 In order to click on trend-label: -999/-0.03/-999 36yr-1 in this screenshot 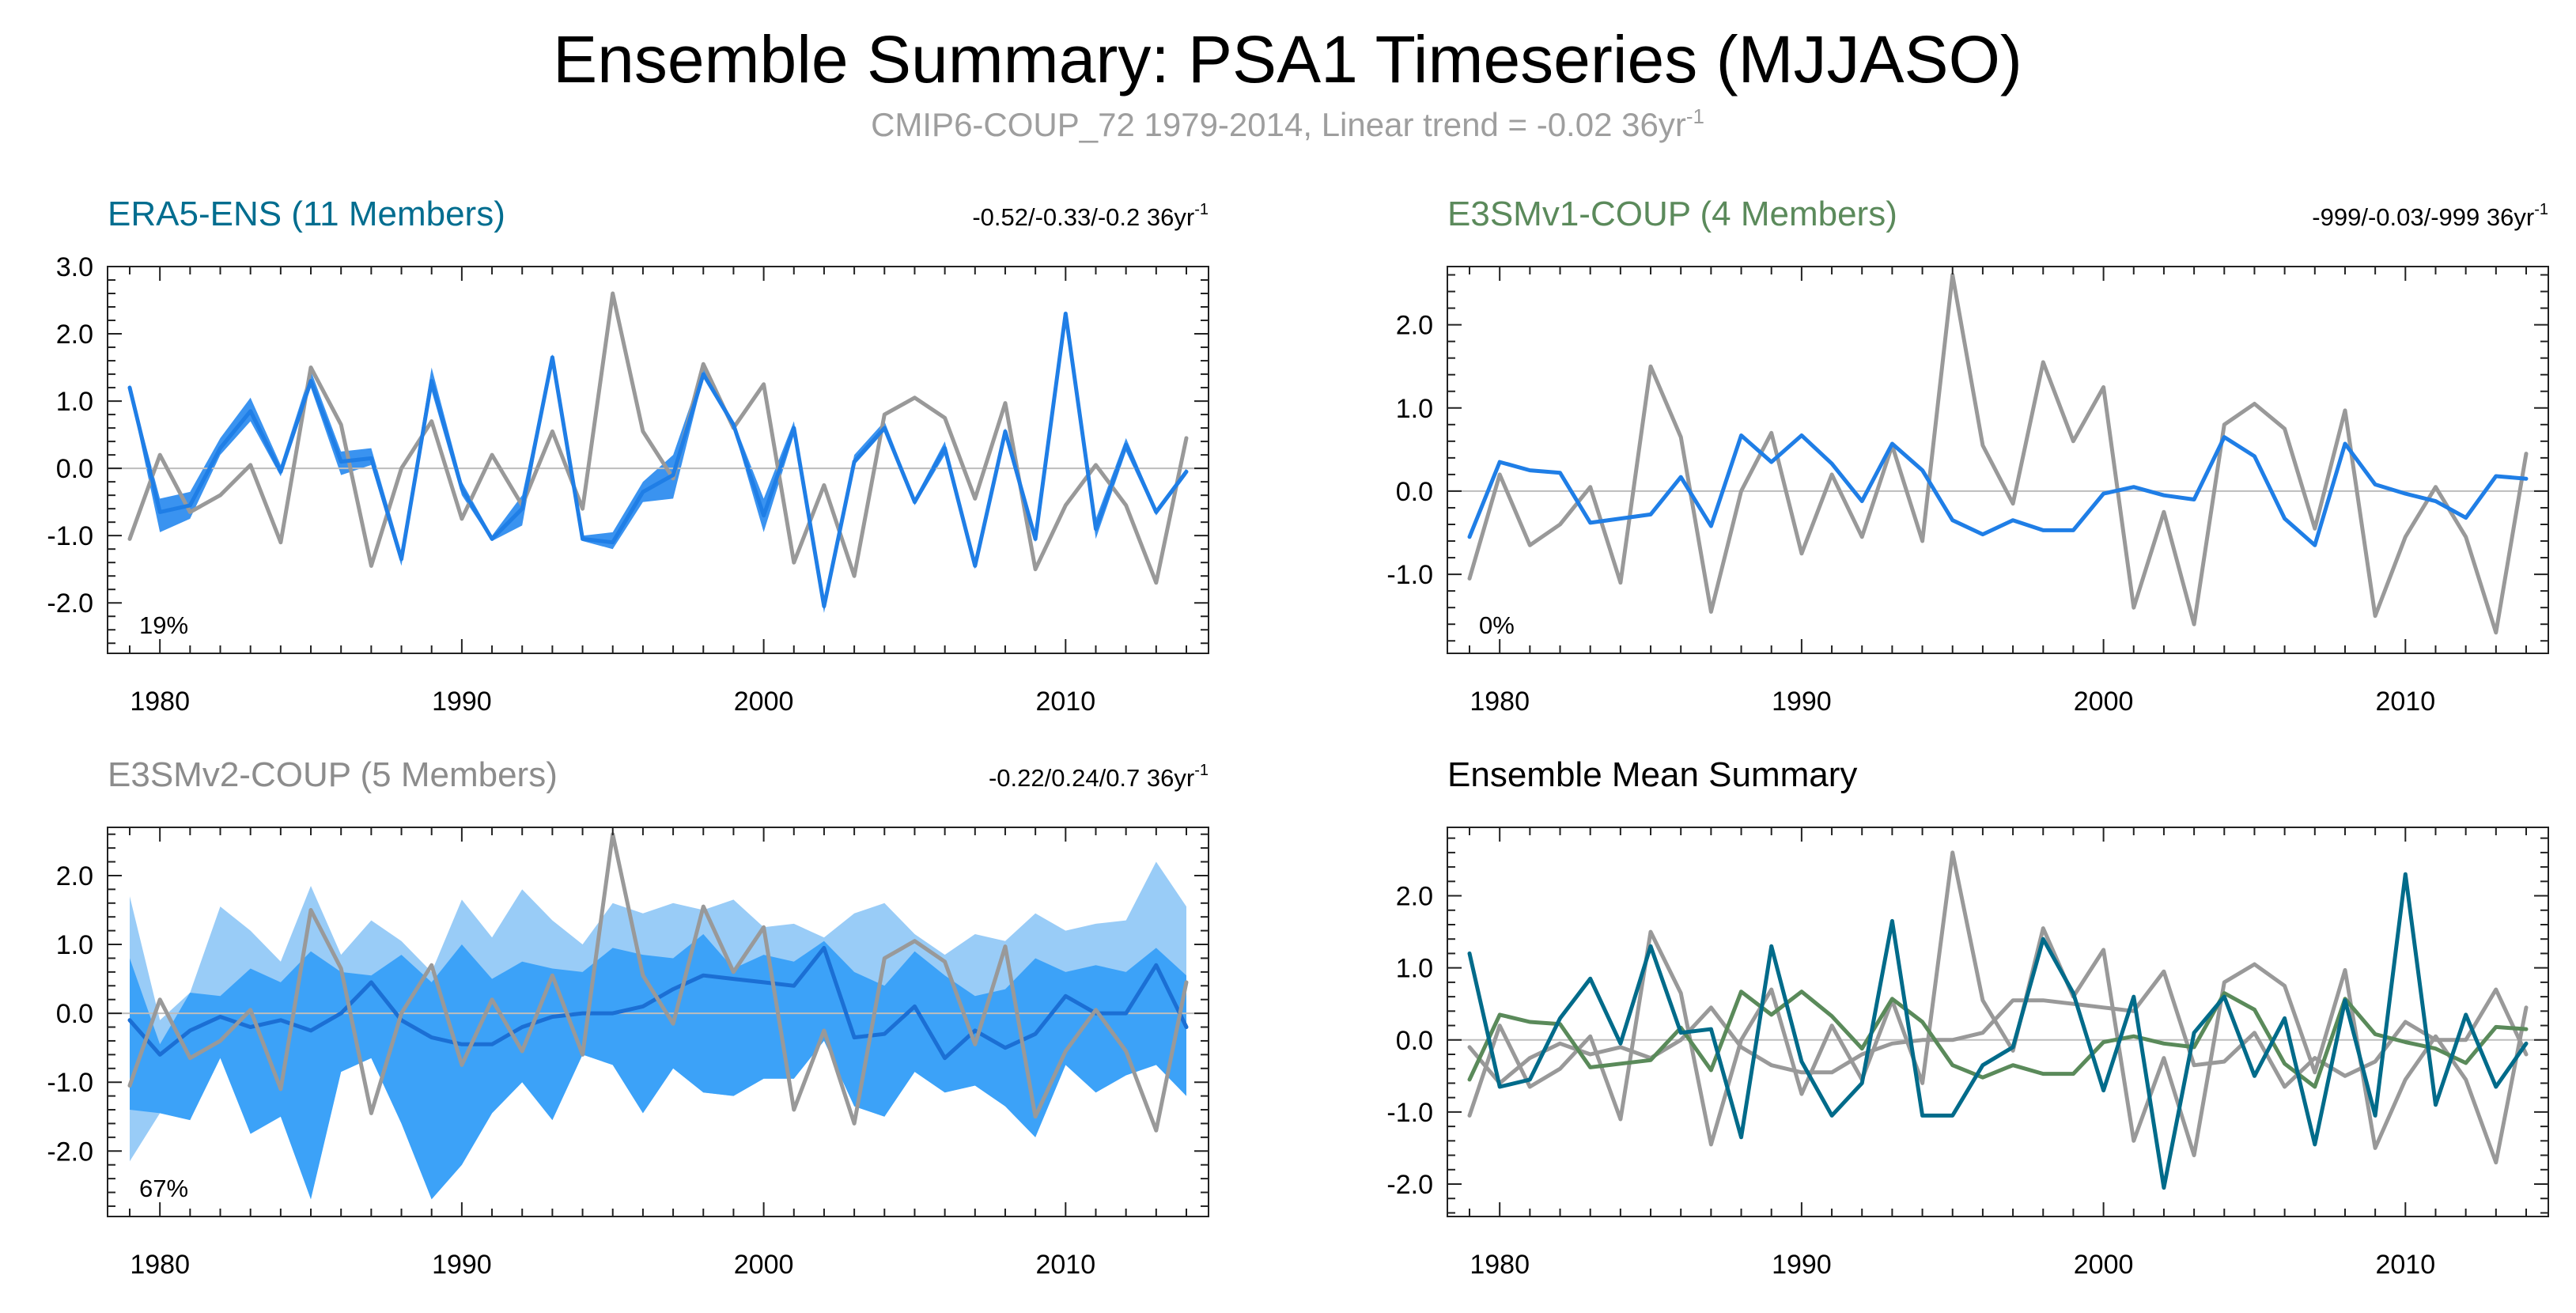, I will do `click(2430, 216)`.